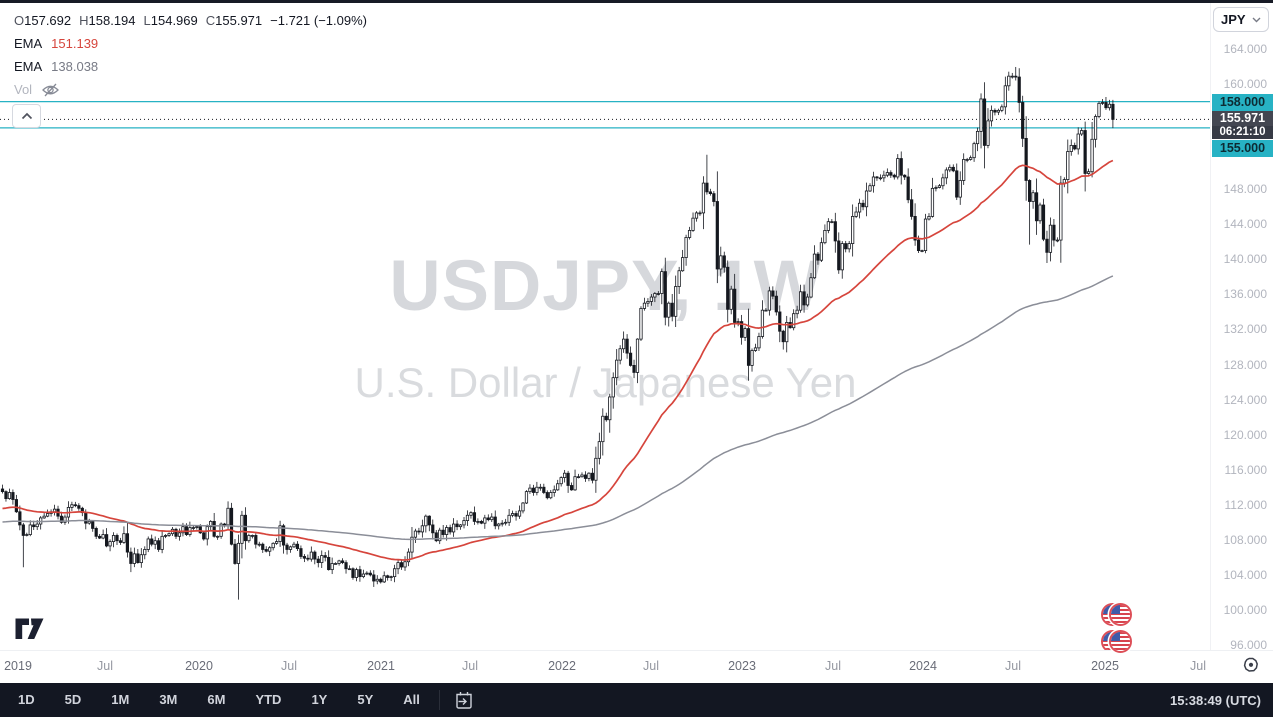 This screenshot has width=1273, height=717. What do you see at coordinates (194, 43) in the screenshot?
I see `ema-row-1: EMA 151.139` at bounding box center [194, 43].